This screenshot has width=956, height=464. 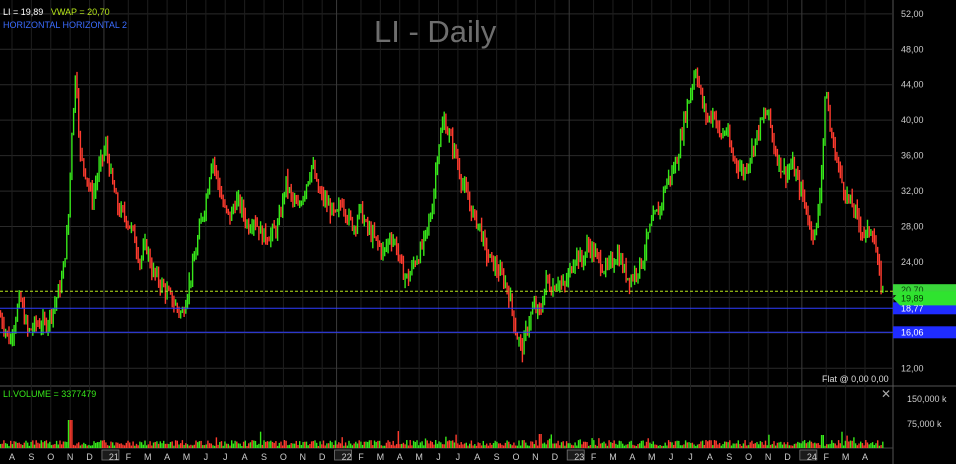 I want to click on close-icon: ✕, so click(x=886, y=394).